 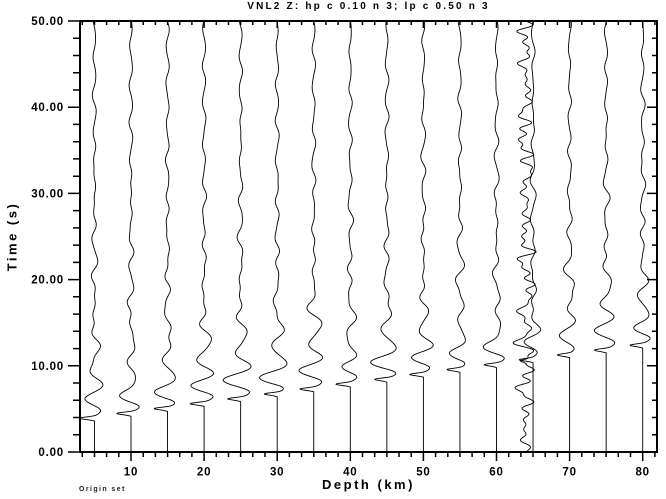 I want to click on y-axis-major-ticks-left, so click(x=74, y=236).